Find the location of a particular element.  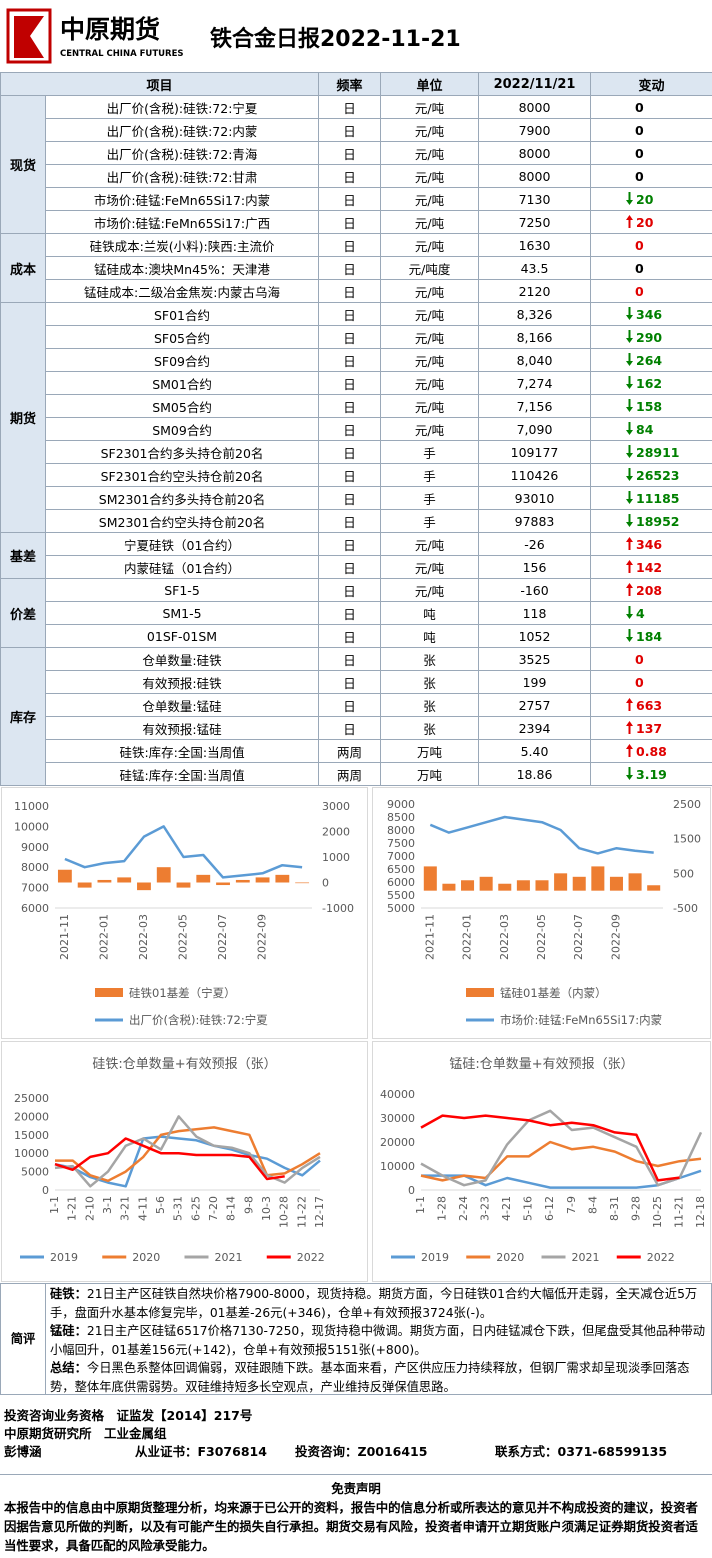

x-tick-label: 1-1 is located at coordinates (420, 1205).